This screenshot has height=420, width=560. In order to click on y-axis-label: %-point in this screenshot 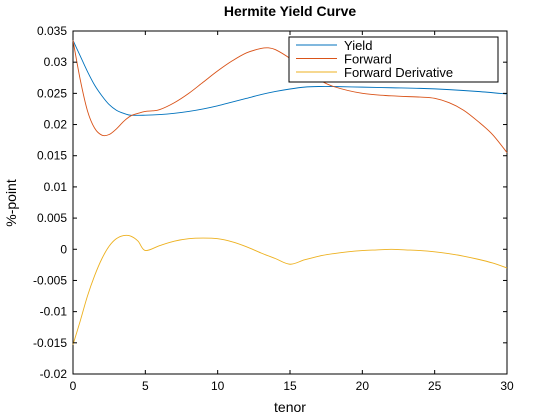, I will do `click(11, 203)`.